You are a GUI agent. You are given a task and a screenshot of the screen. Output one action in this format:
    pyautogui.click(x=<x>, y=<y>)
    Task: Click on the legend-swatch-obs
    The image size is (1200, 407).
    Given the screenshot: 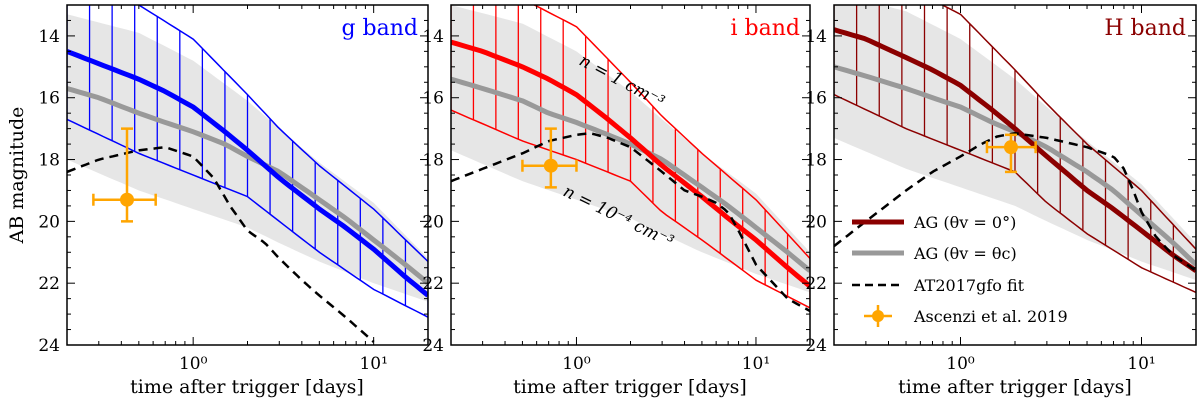 What is the action you would take?
    pyautogui.click(x=878, y=316)
    